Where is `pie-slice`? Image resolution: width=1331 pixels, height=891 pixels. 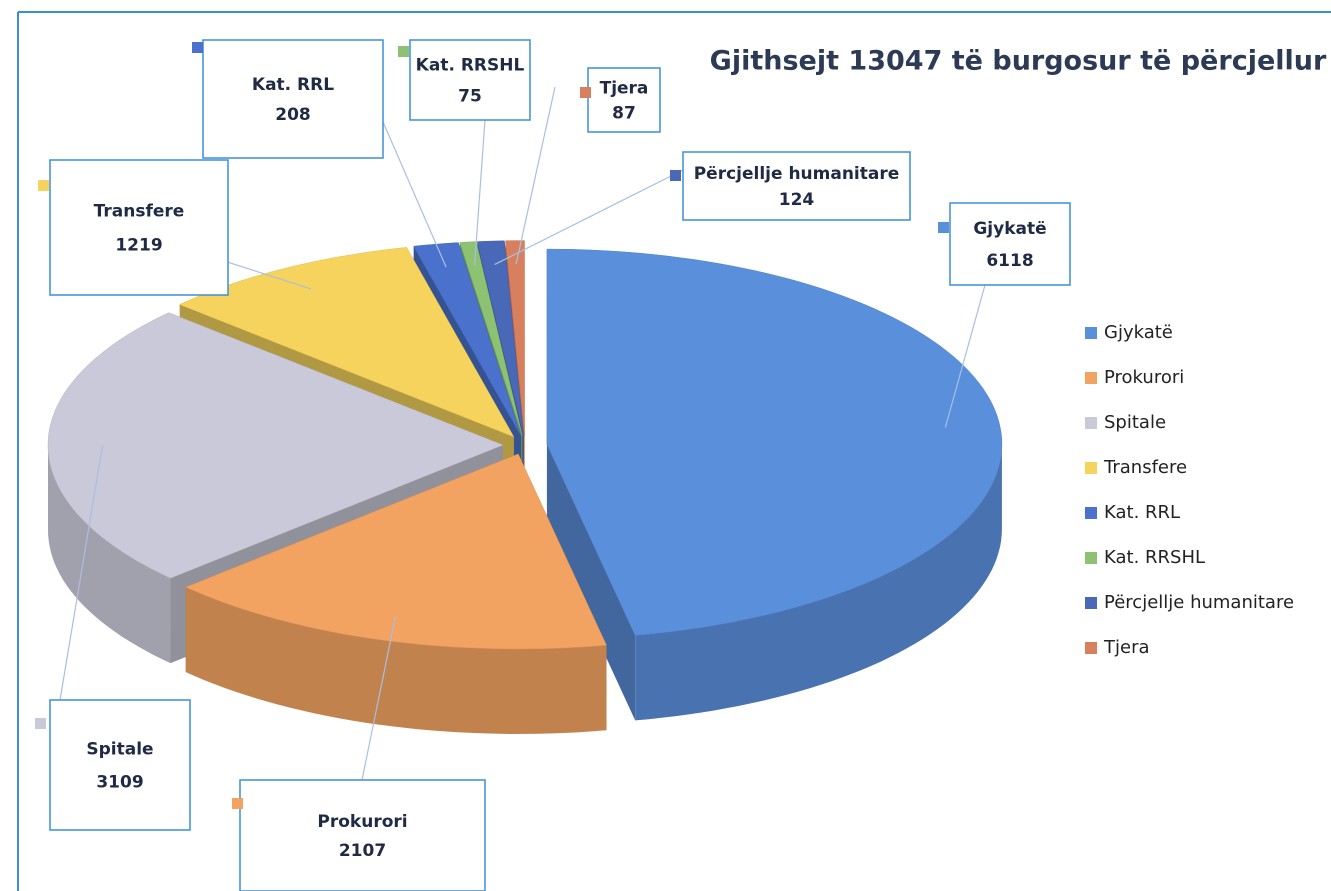 pie-slice is located at coordinates (396, 593).